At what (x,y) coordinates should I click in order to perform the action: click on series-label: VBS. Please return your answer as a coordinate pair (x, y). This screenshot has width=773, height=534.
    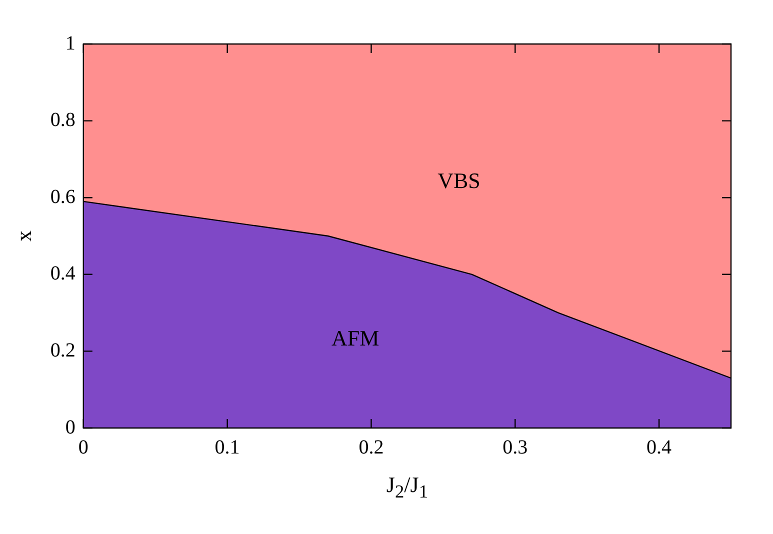
    Looking at the image, I should click on (459, 181).